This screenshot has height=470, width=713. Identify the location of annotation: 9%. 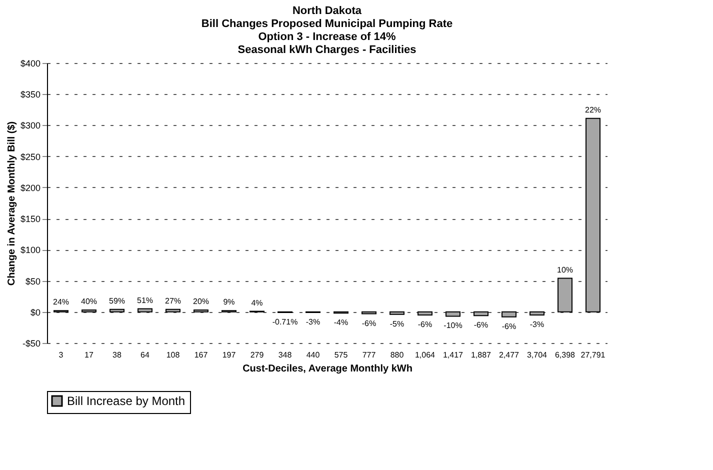
(229, 302).